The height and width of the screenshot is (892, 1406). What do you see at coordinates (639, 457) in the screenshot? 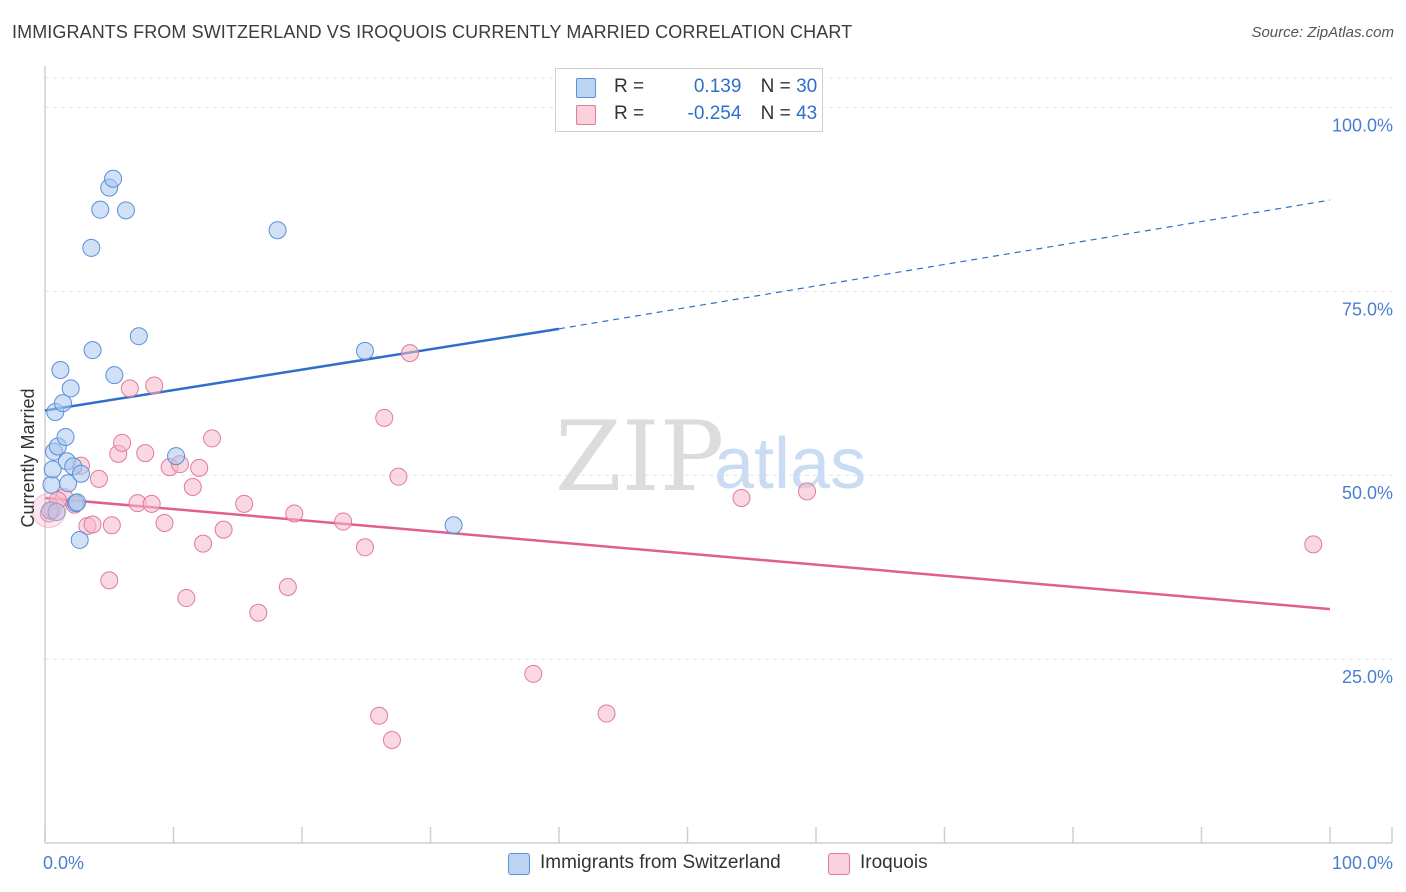
I see `watermark-zip: ZIP` at bounding box center [639, 457].